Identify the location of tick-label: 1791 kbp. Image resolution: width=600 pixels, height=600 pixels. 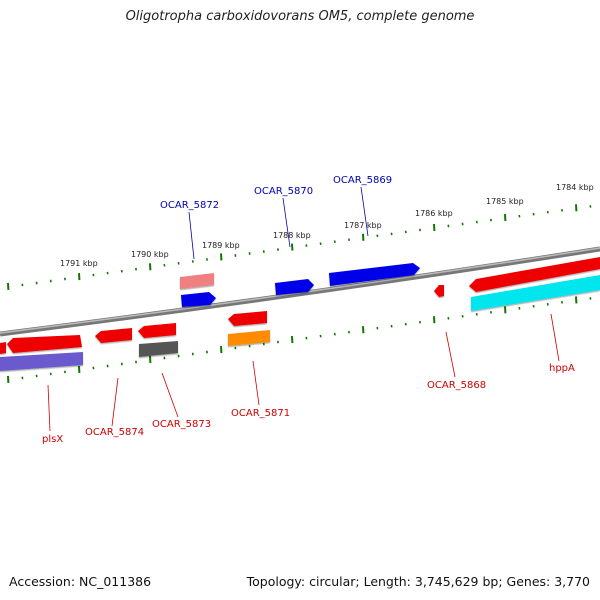
(79, 263).